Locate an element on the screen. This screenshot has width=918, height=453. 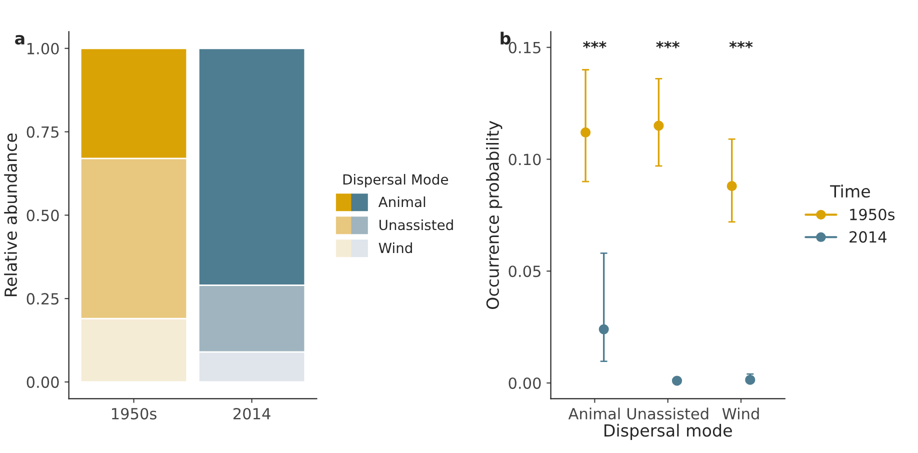
x-tick-label: 2014 is located at coordinates (251, 414).